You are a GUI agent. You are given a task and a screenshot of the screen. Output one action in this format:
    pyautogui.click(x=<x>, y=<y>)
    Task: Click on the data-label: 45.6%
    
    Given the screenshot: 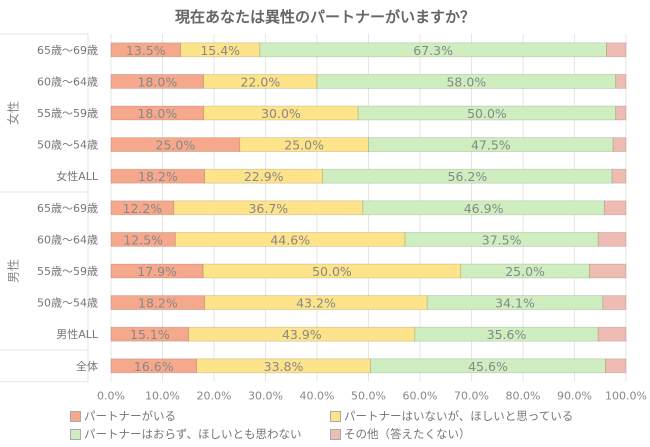 What is the action you would take?
    pyautogui.click(x=488, y=366)
    